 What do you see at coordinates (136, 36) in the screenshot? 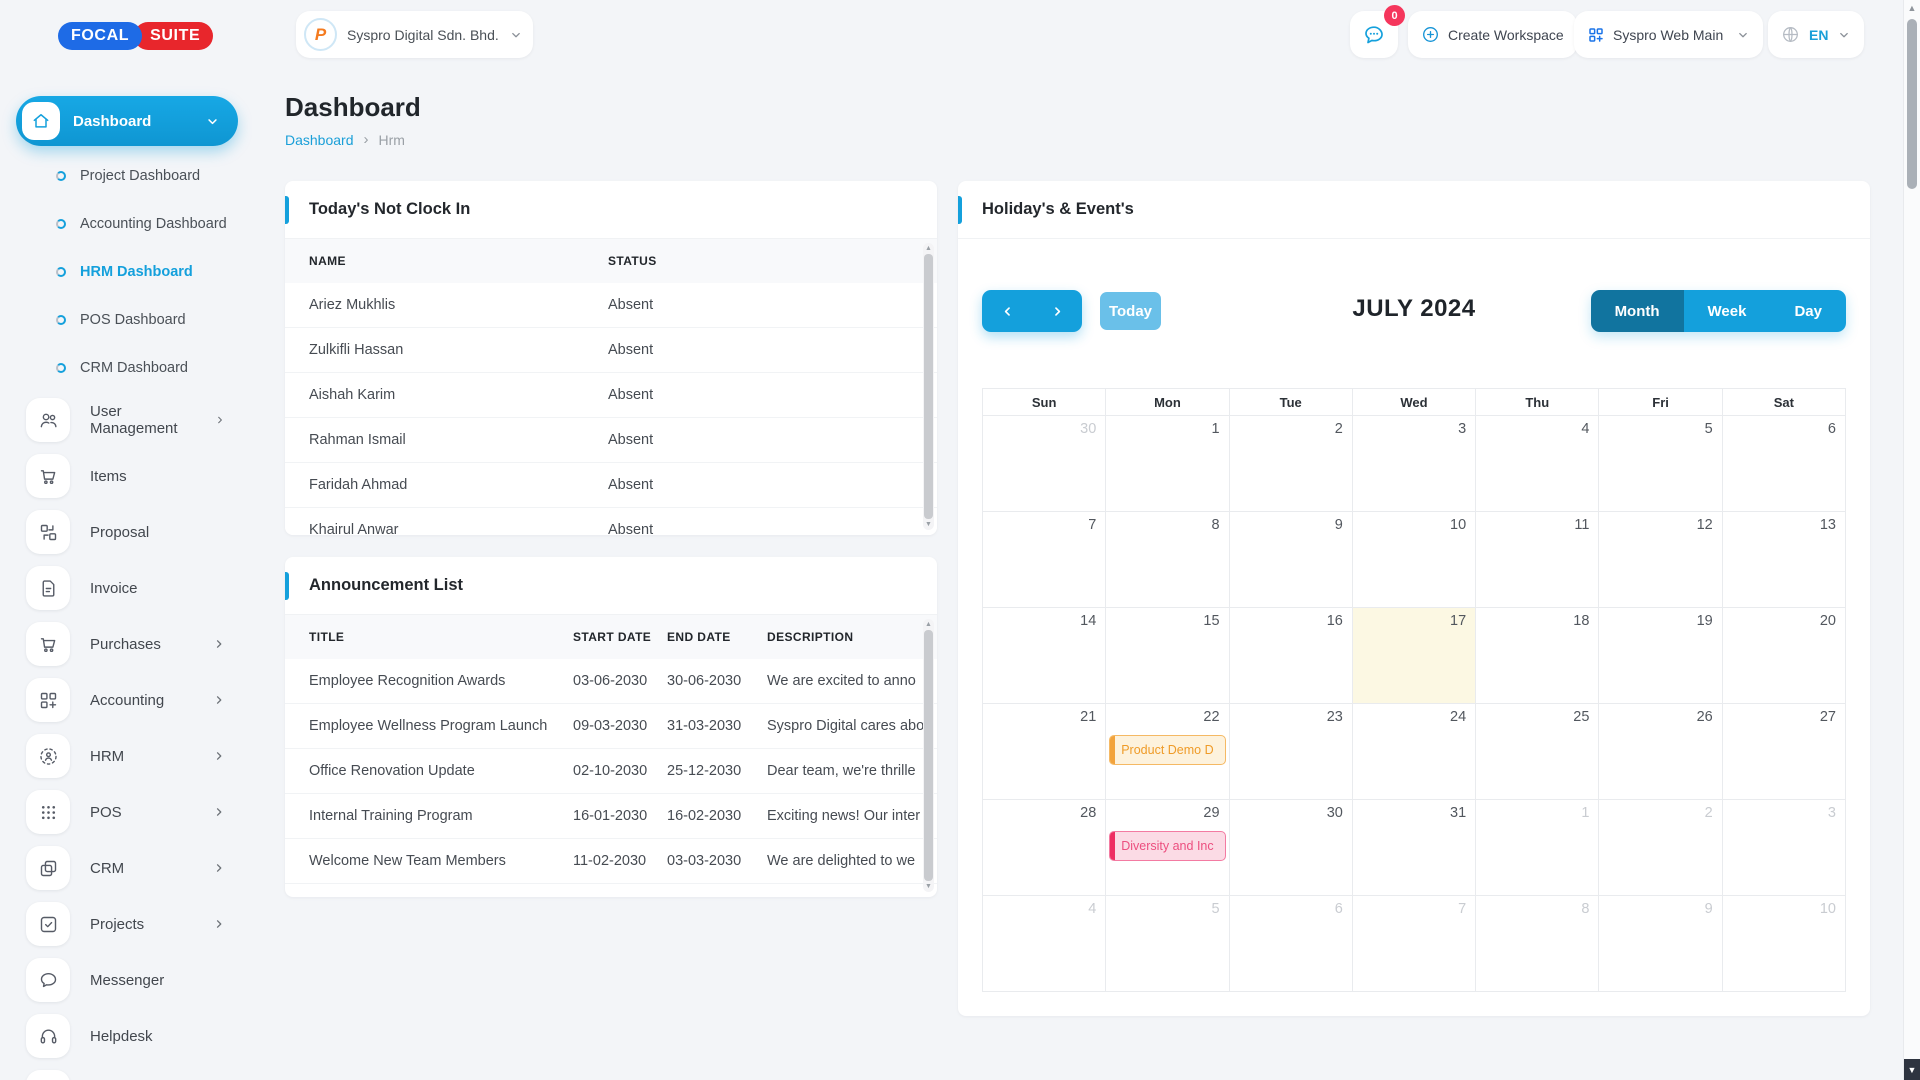
I see `focal-suite-logo: FOCAL SUITE` at bounding box center [136, 36].